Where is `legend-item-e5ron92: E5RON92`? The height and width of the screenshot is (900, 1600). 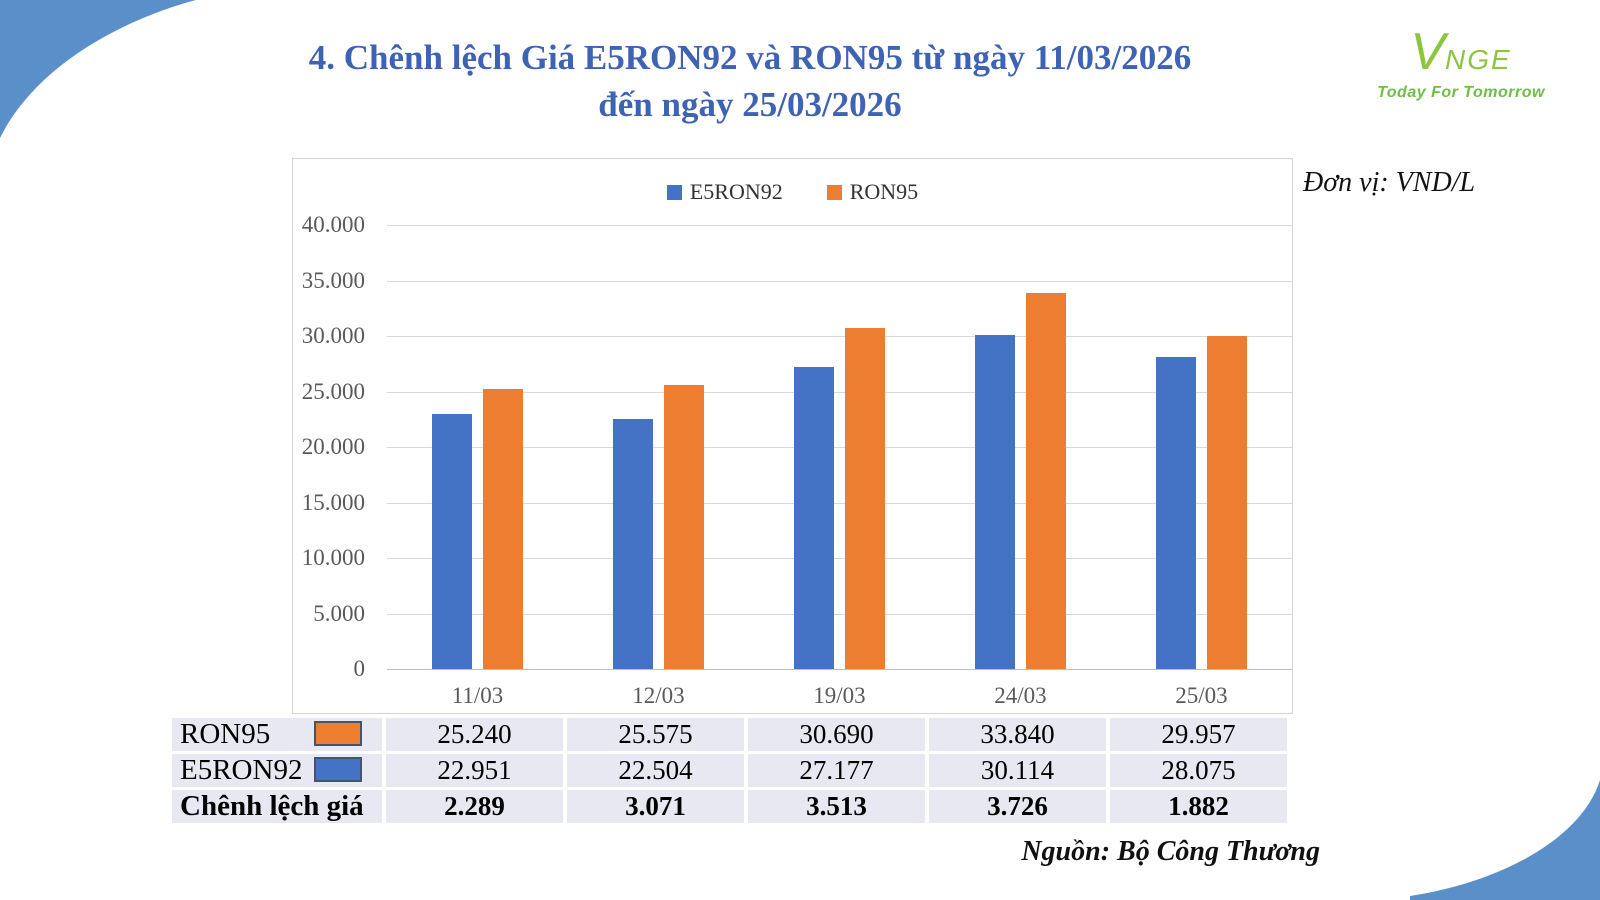 legend-item-e5ron92: E5RON92 is located at coordinates (724, 192).